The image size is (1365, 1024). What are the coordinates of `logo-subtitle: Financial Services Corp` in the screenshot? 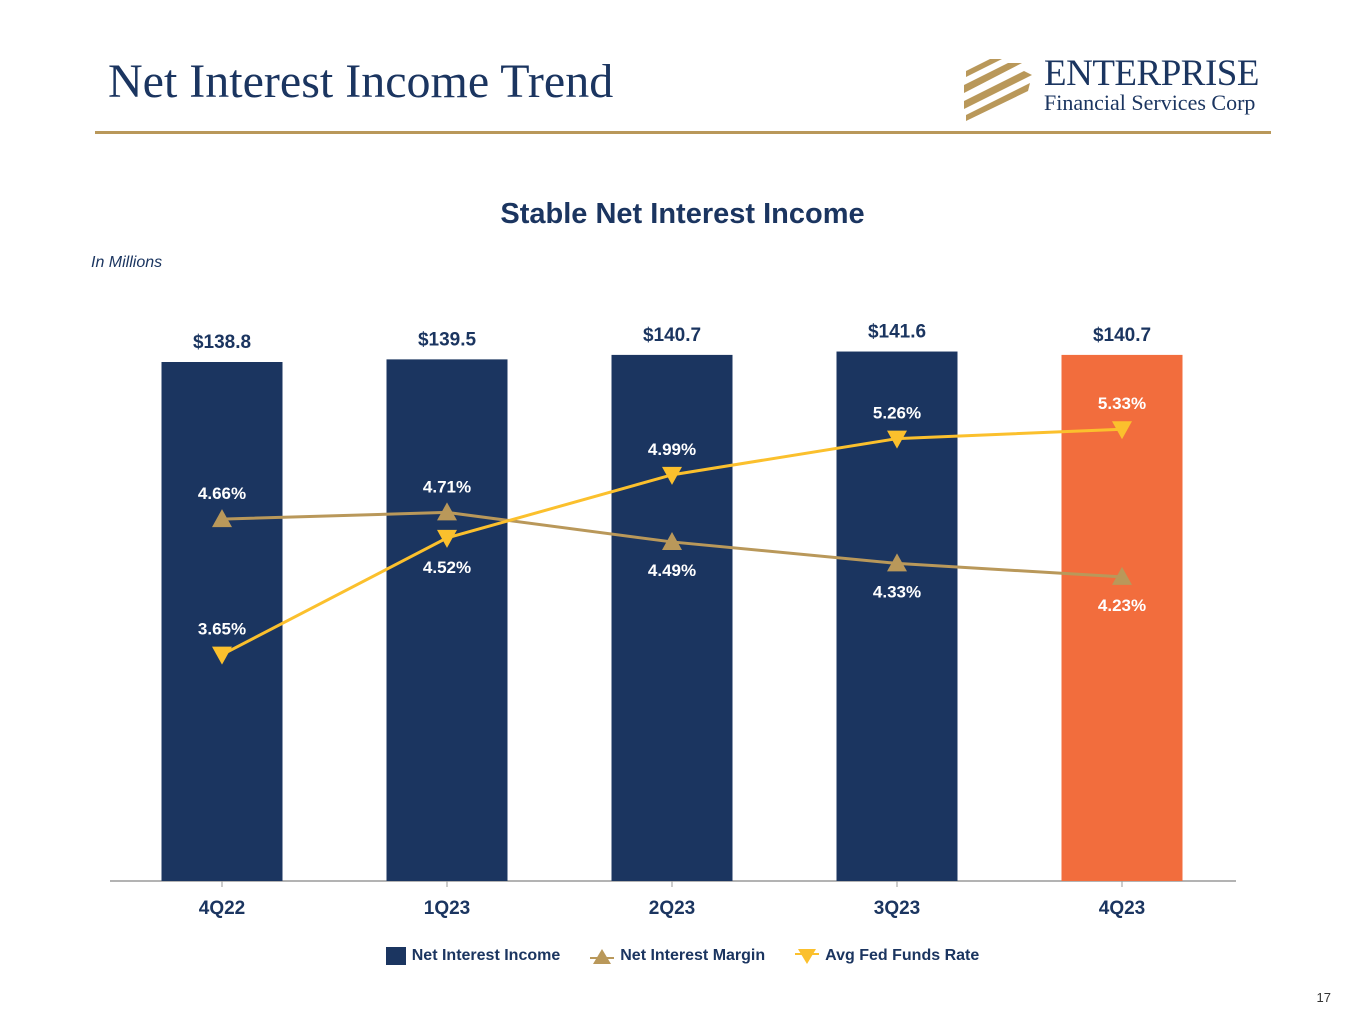 It's located at (1150, 102).